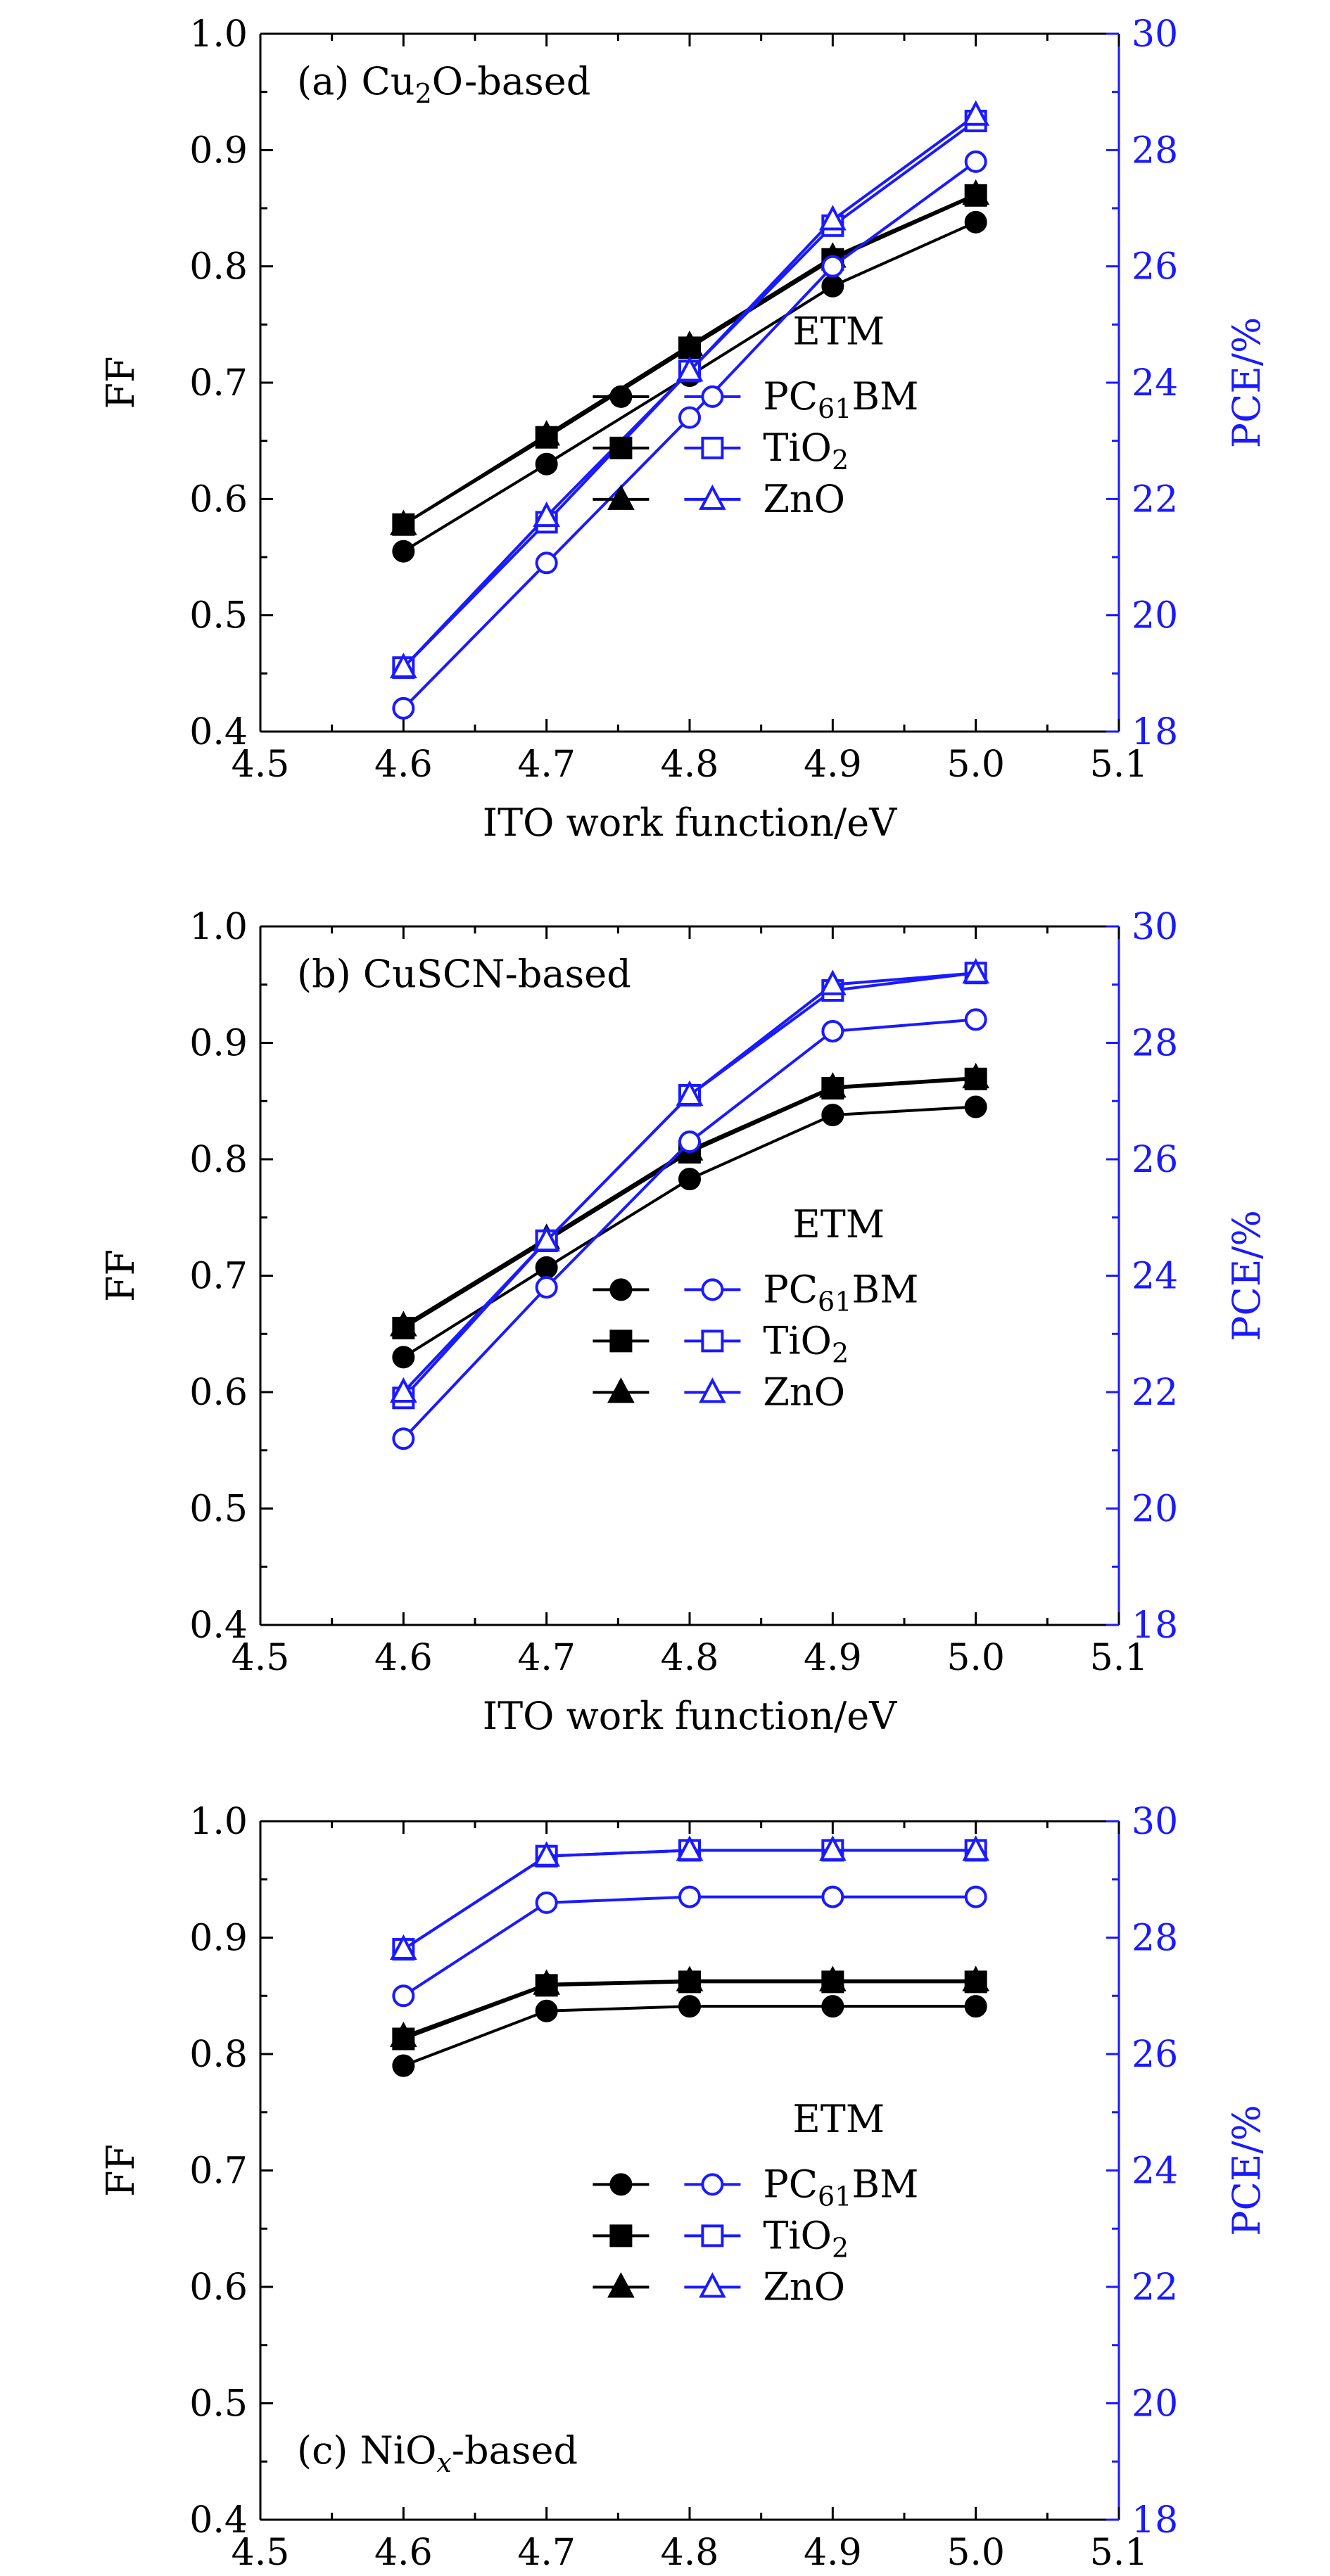 The width and height of the screenshot is (1330, 2576). What do you see at coordinates (689, 1232) in the screenshot?
I see `series-ff-circle` at bounding box center [689, 1232].